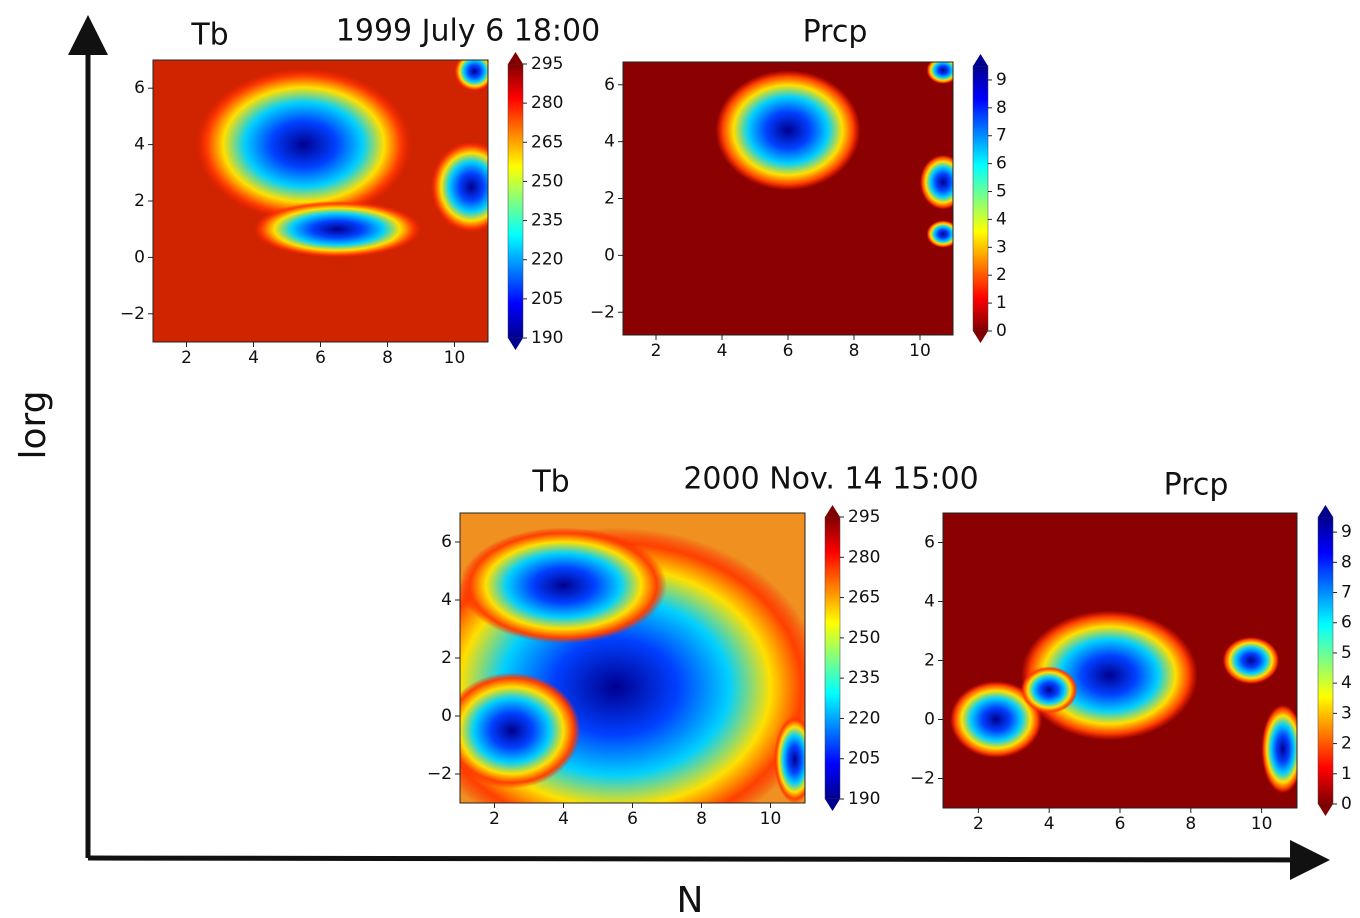 This screenshot has height=918, width=1360. Describe the element at coordinates (830, 479) in the screenshot. I see `caption: 2000 Nov. 14 15:00` at that location.